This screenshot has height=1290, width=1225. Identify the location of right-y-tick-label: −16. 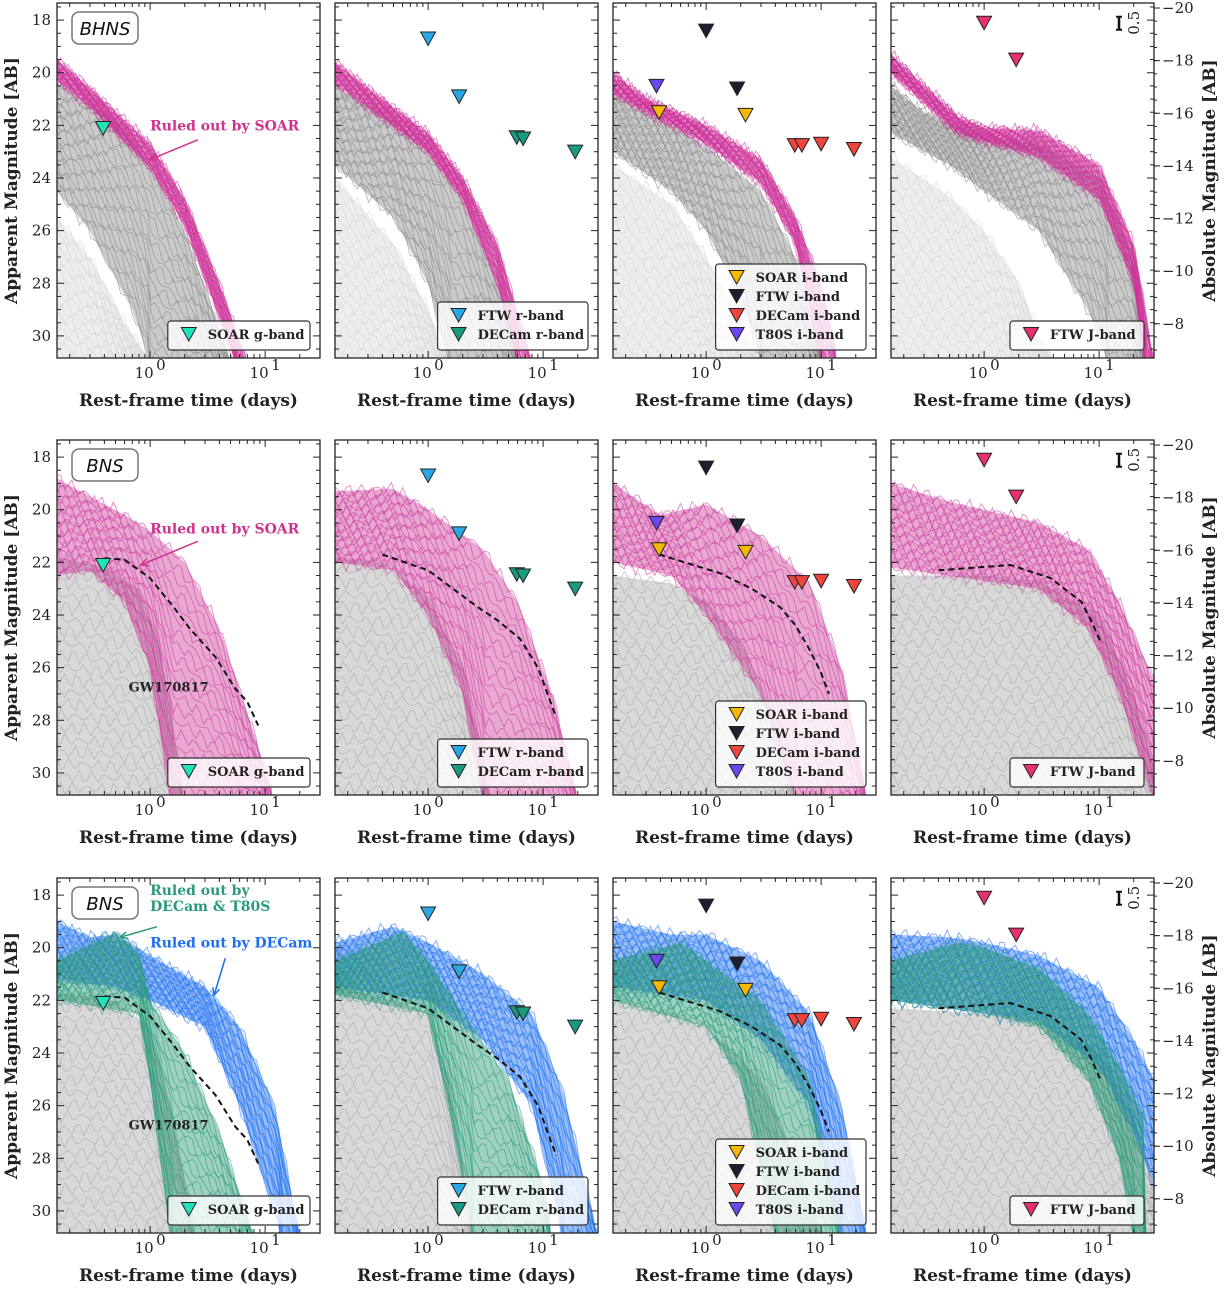
(1178, 550).